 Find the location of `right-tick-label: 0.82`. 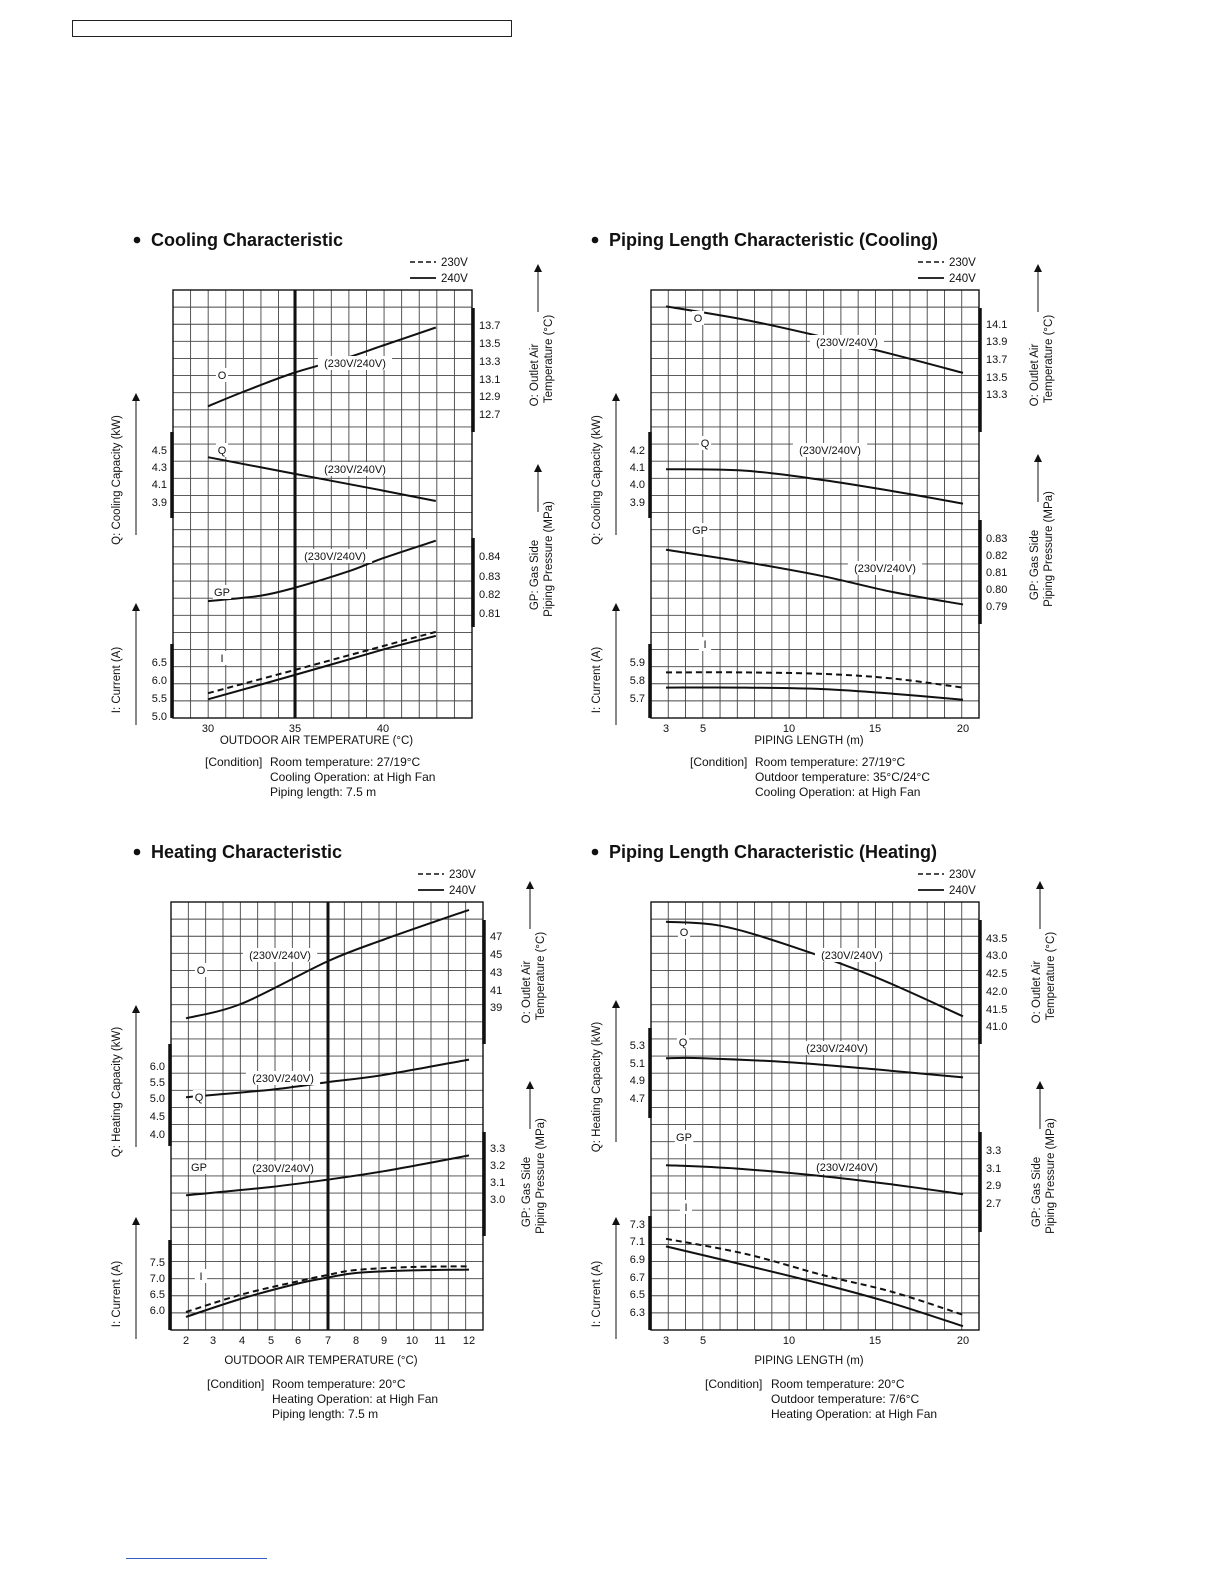

right-tick-label: 0.82 is located at coordinates (489, 595).